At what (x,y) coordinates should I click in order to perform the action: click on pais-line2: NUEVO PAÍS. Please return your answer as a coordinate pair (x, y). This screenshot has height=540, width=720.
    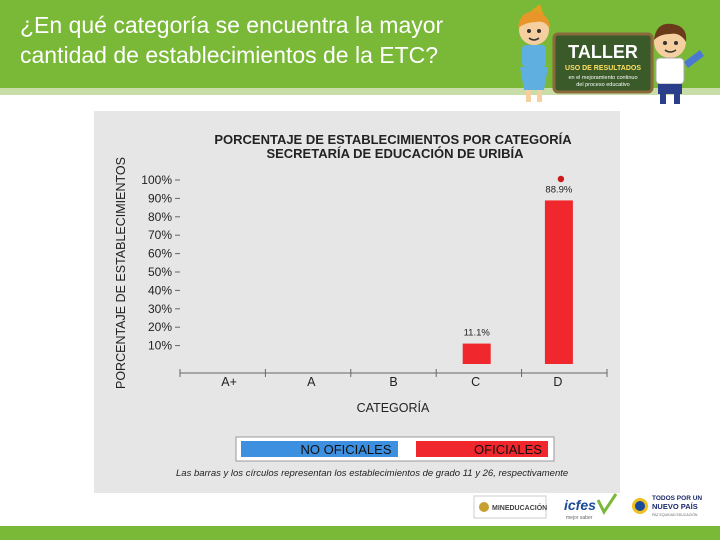
    Looking at the image, I should click on (675, 506).